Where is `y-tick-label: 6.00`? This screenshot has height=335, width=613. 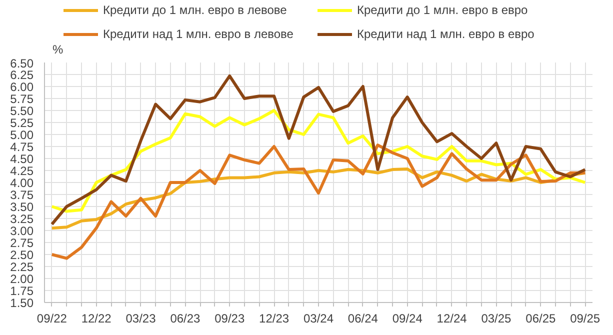
y-tick-label: 6.00 is located at coordinates (22, 87).